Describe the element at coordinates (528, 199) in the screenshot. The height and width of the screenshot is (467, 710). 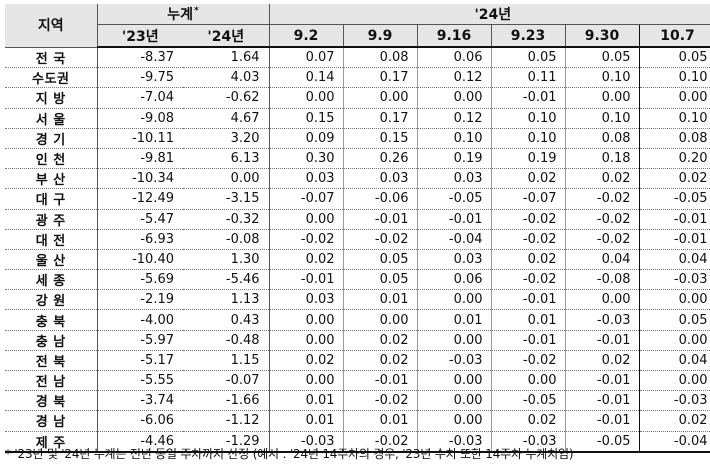
I see `week-cell: -0.07` at that location.